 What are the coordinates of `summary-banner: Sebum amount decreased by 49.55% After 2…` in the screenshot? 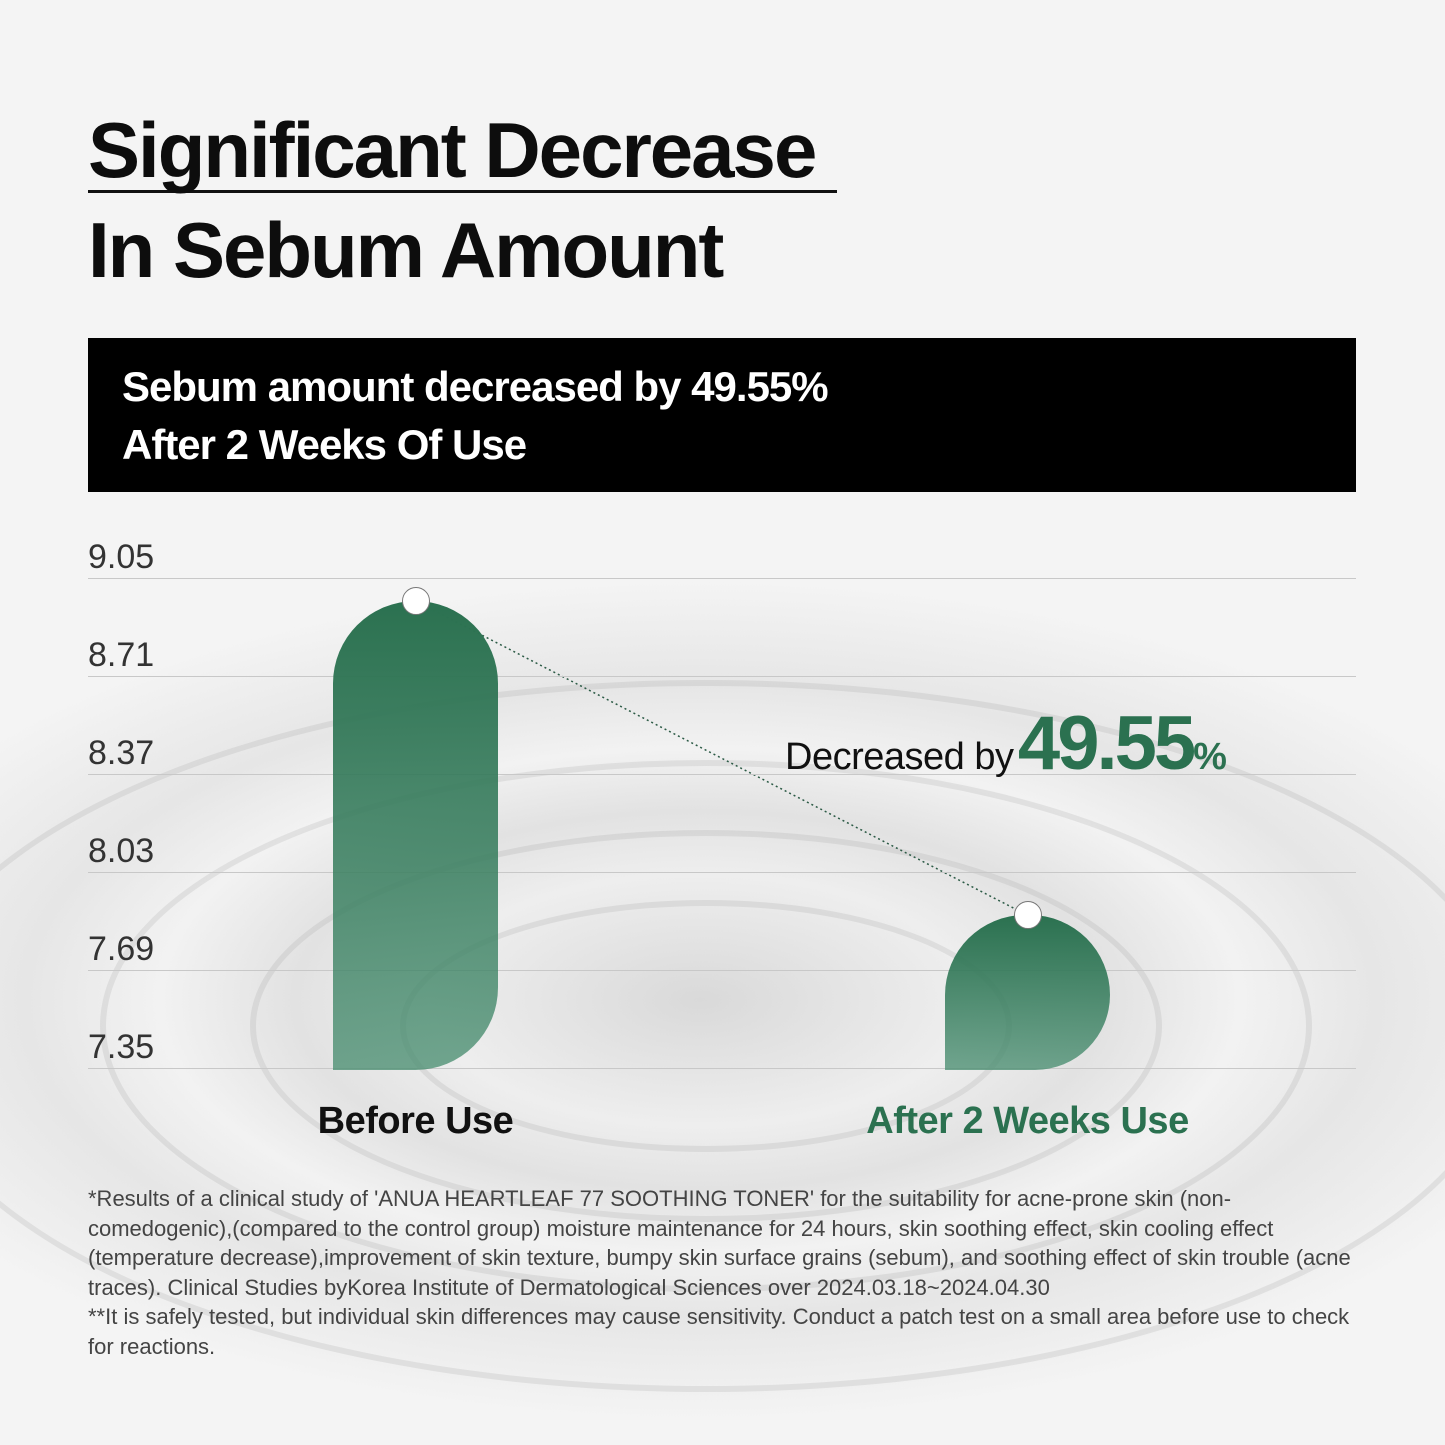 It's located at (722, 415).